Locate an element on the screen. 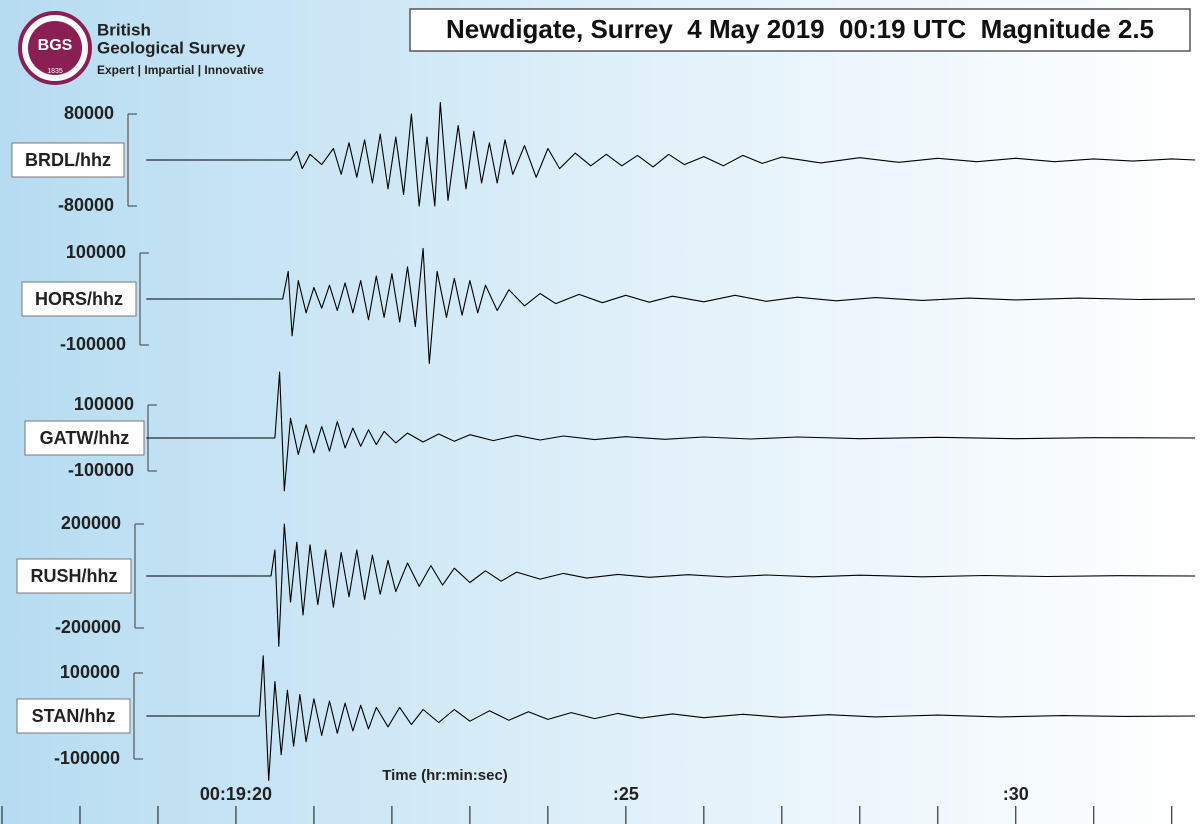 The width and height of the screenshot is (1200, 824). title-box is located at coordinates (800, 30).